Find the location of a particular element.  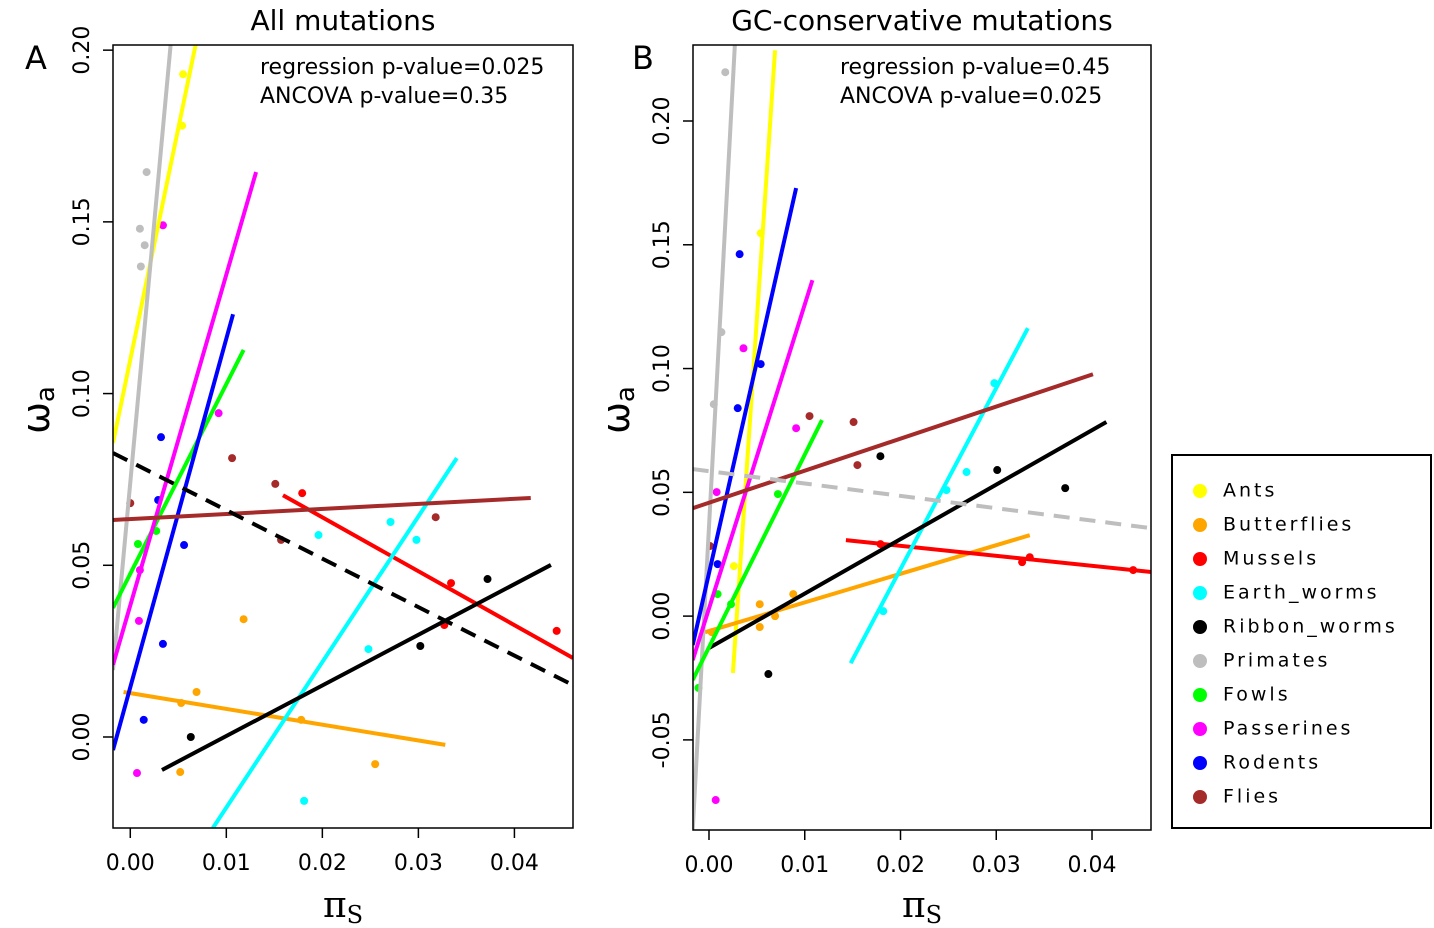

panel-label: A is located at coordinates (36, 58).